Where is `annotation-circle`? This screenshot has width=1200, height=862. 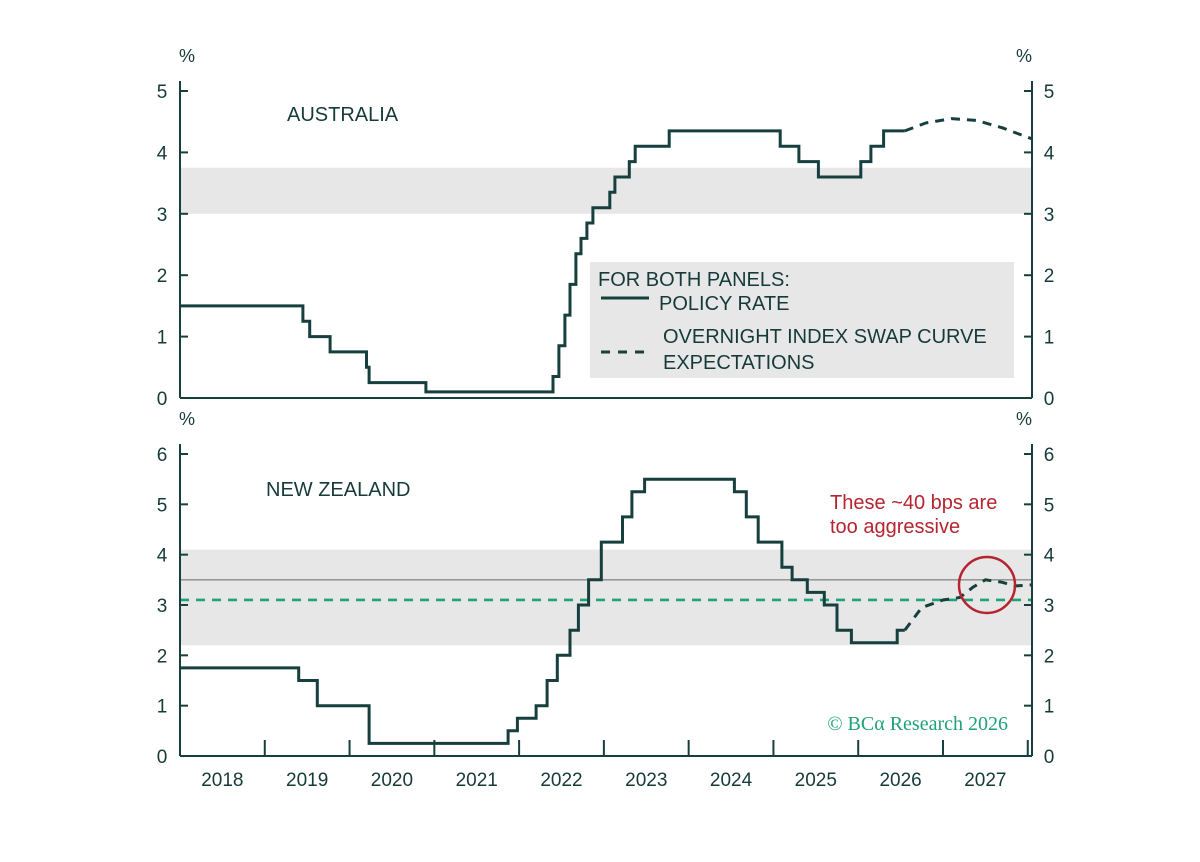 annotation-circle is located at coordinates (987, 585).